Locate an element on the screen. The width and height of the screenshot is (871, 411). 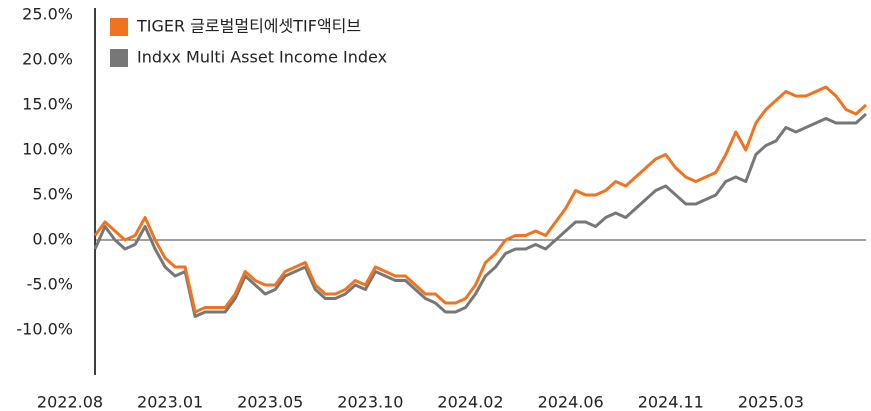
x-tick-label: 2023.10 is located at coordinates (370, 402).